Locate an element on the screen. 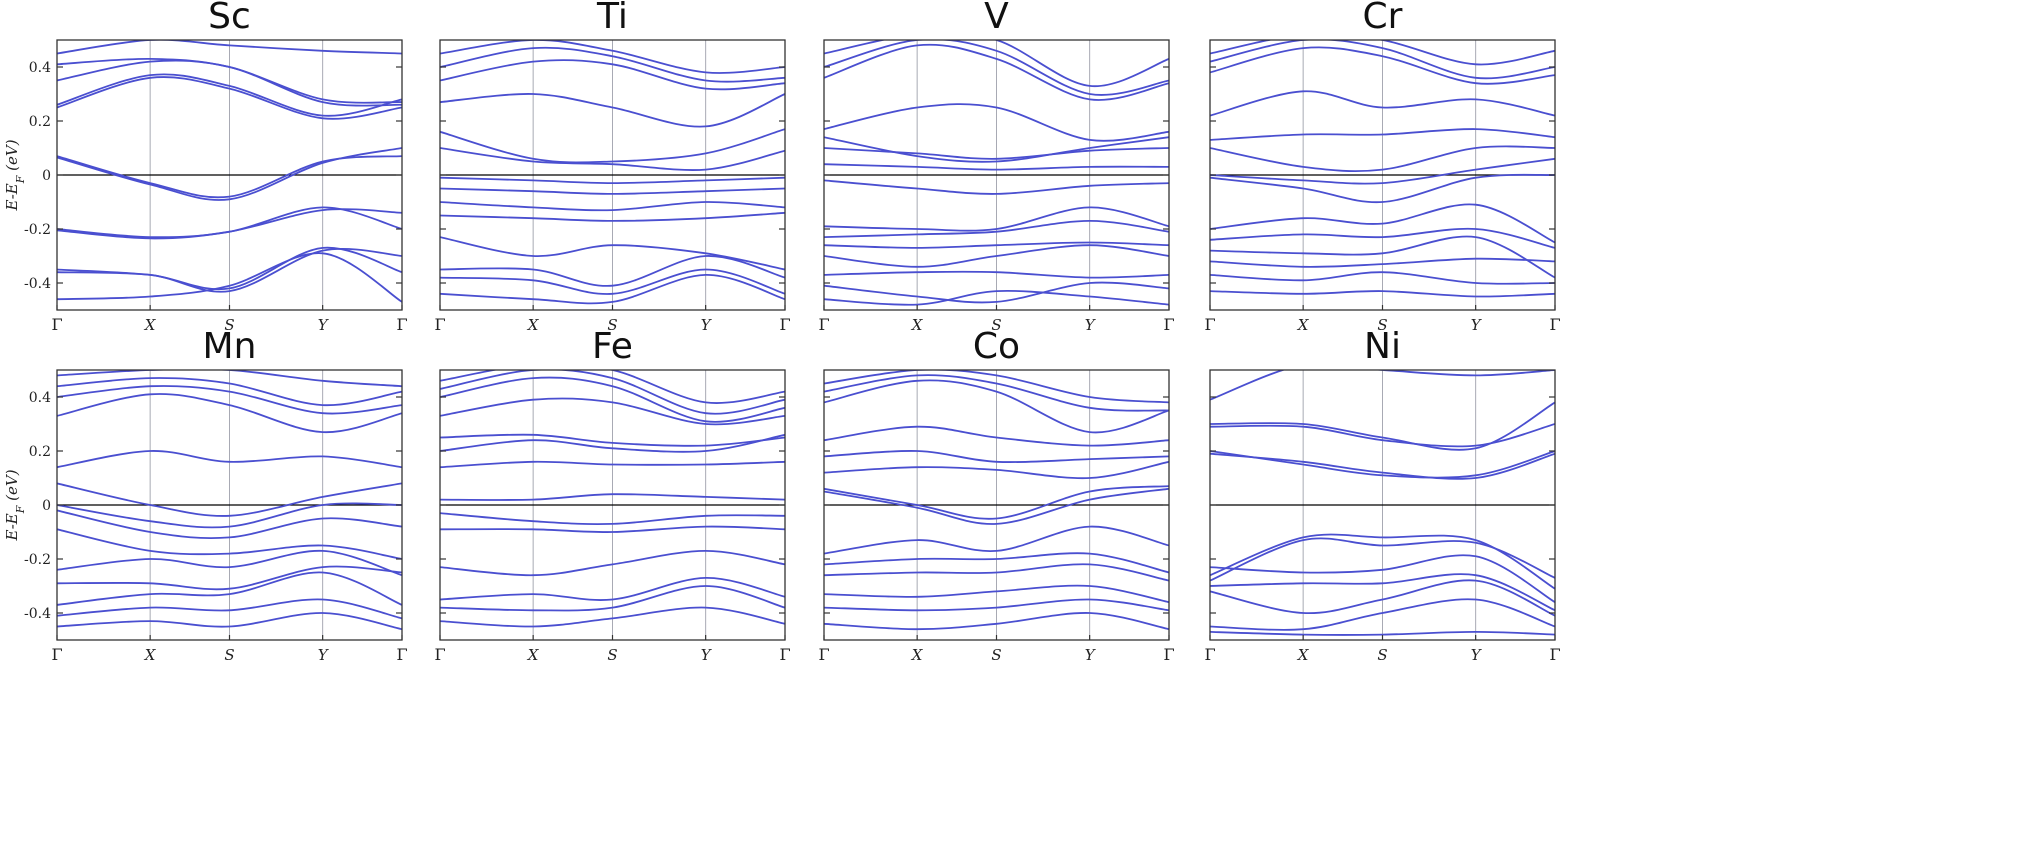  panel-title: Mn is located at coordinates (230, 346).